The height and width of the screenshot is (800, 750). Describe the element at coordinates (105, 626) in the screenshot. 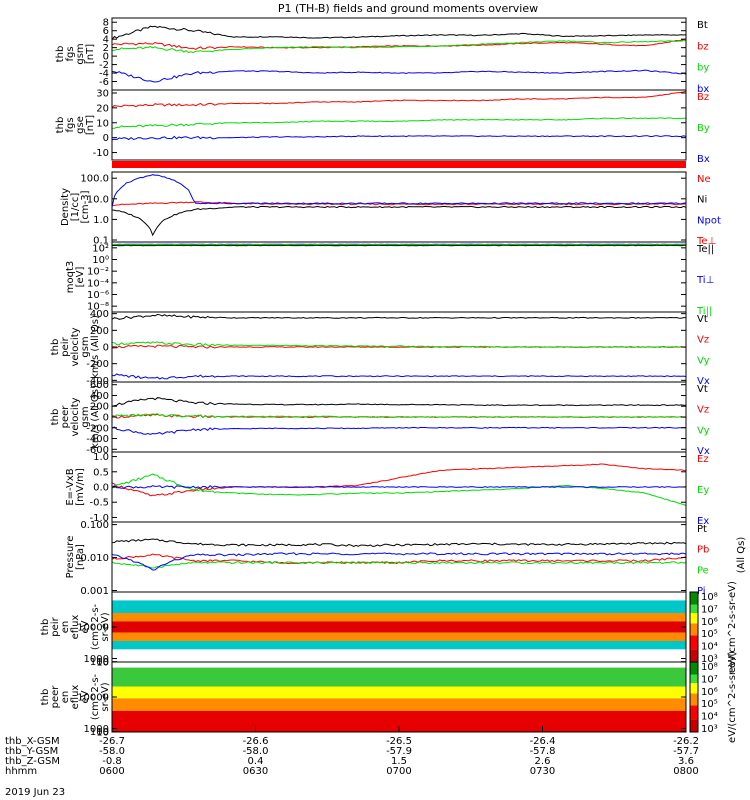

I see `y-axis-label: sr-eV)` at that location.